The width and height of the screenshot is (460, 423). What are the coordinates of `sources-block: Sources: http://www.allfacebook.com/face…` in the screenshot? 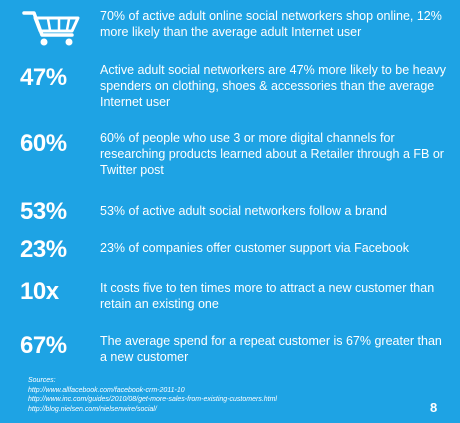 It's located at (218, 395).